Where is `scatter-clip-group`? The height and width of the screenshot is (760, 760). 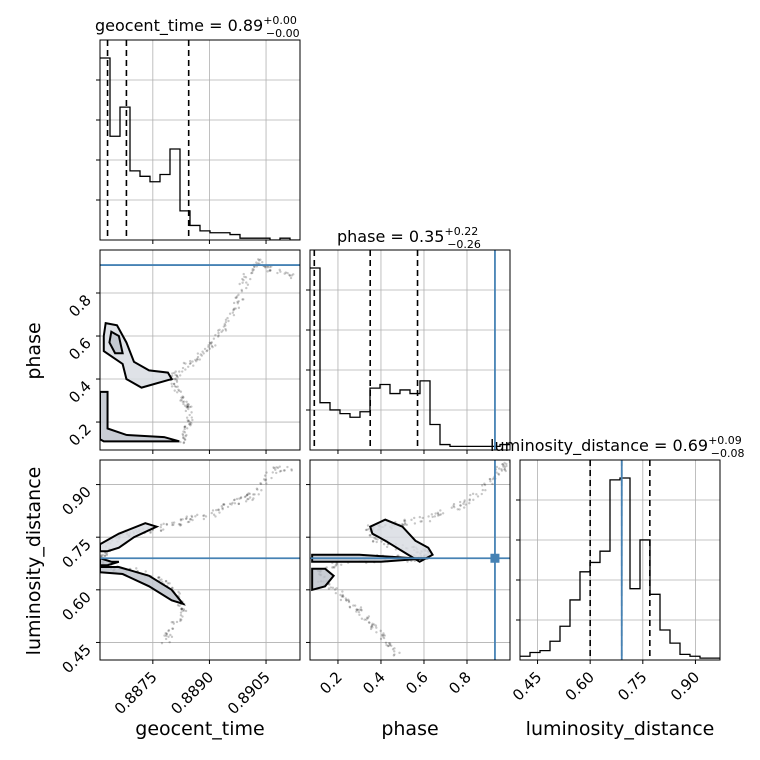 scatter-clip-group is located at coordinates (200, 555).